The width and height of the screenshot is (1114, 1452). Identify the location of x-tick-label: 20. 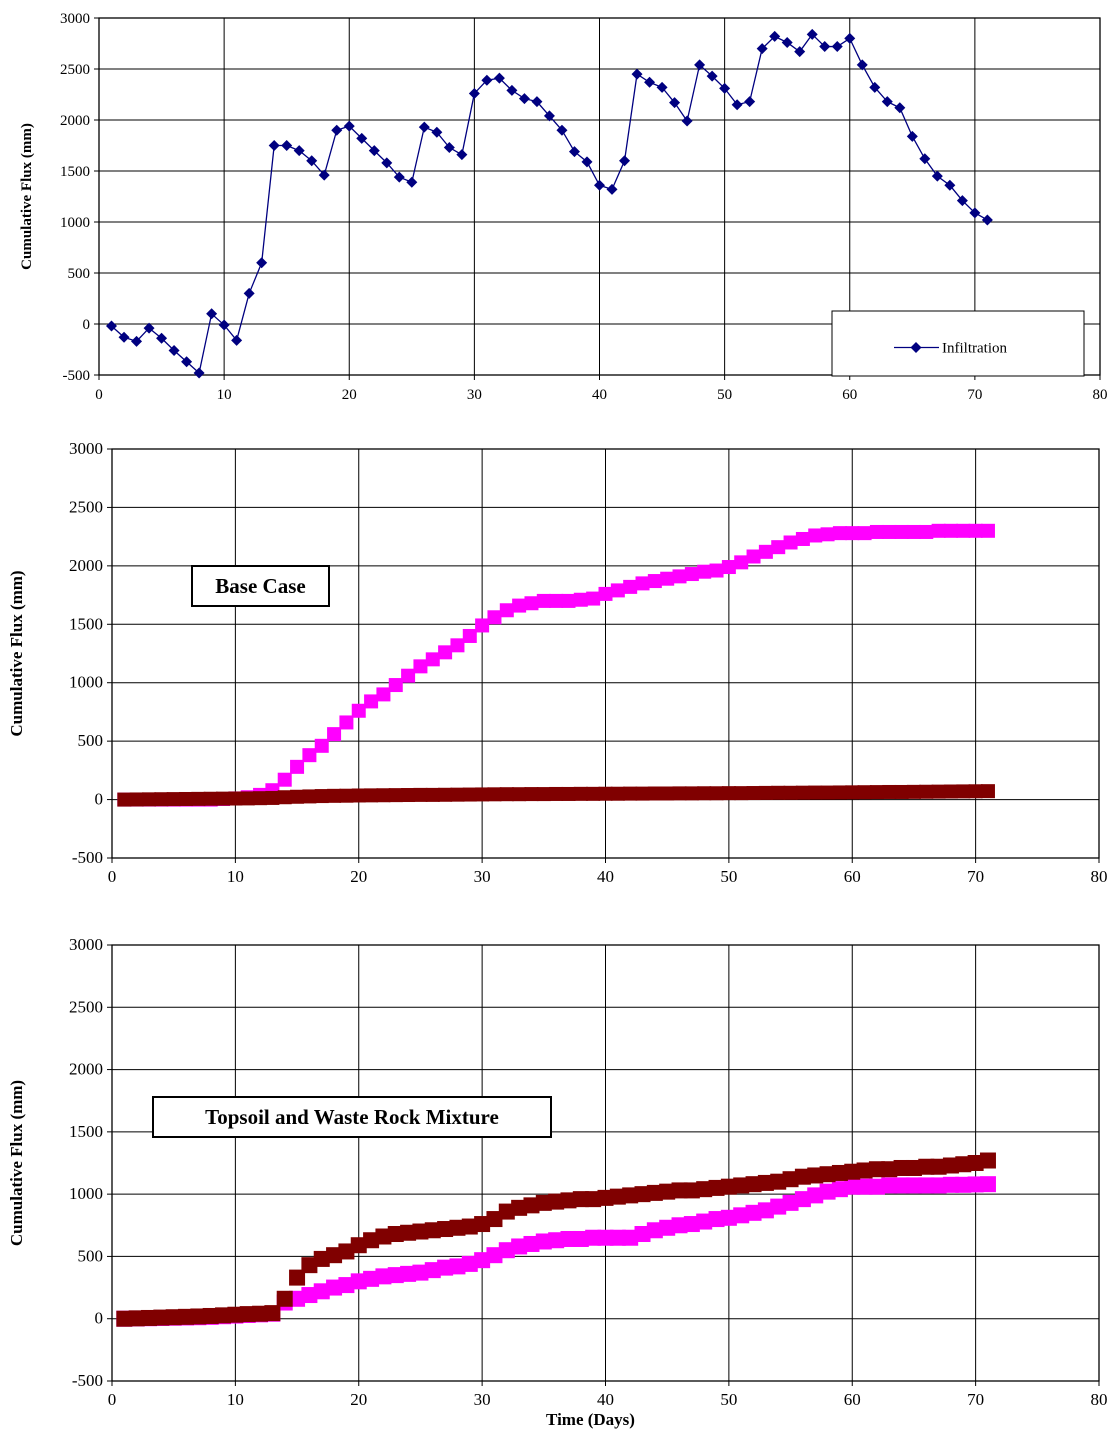
(358, 1399).